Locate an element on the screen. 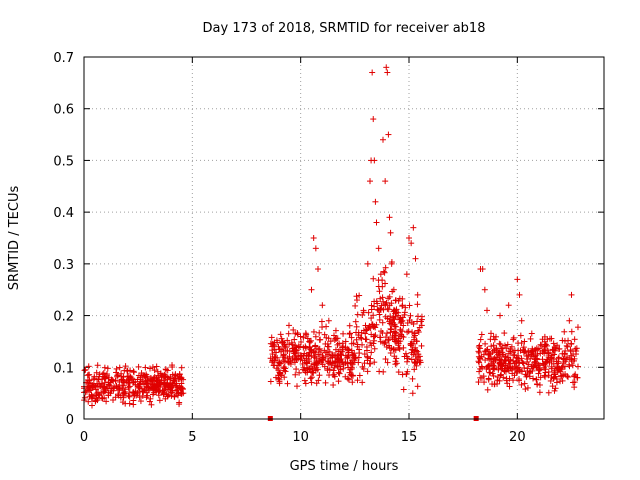  y-tick-label: 0.6 is located at coordinates (63, 110).